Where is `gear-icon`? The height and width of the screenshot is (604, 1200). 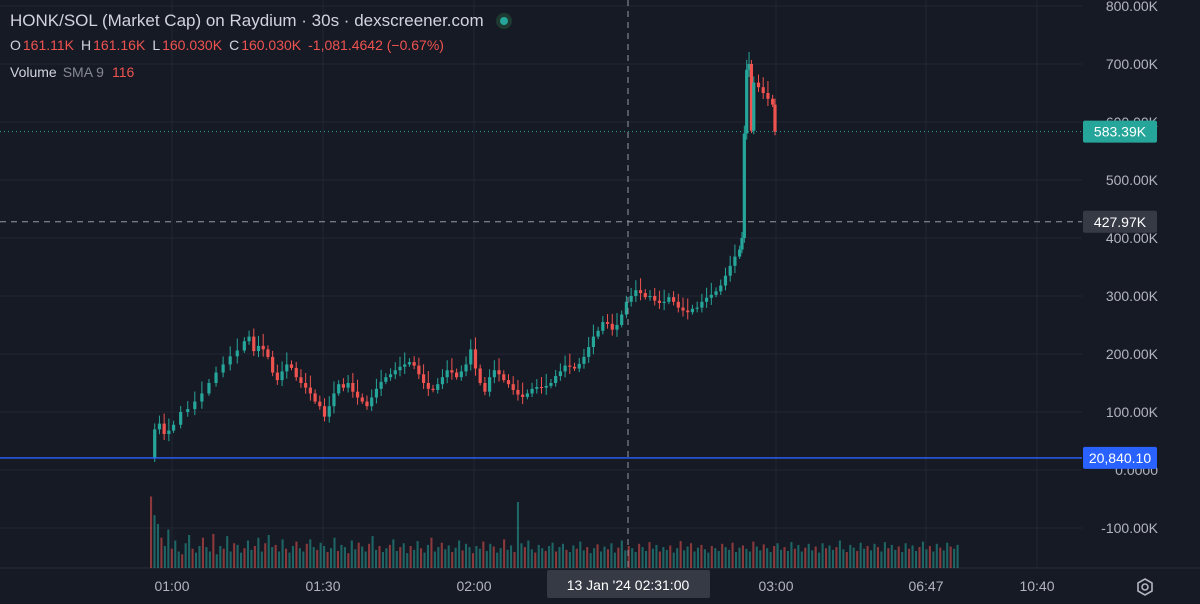
gear-icon is located at coordinates (1145, 587).